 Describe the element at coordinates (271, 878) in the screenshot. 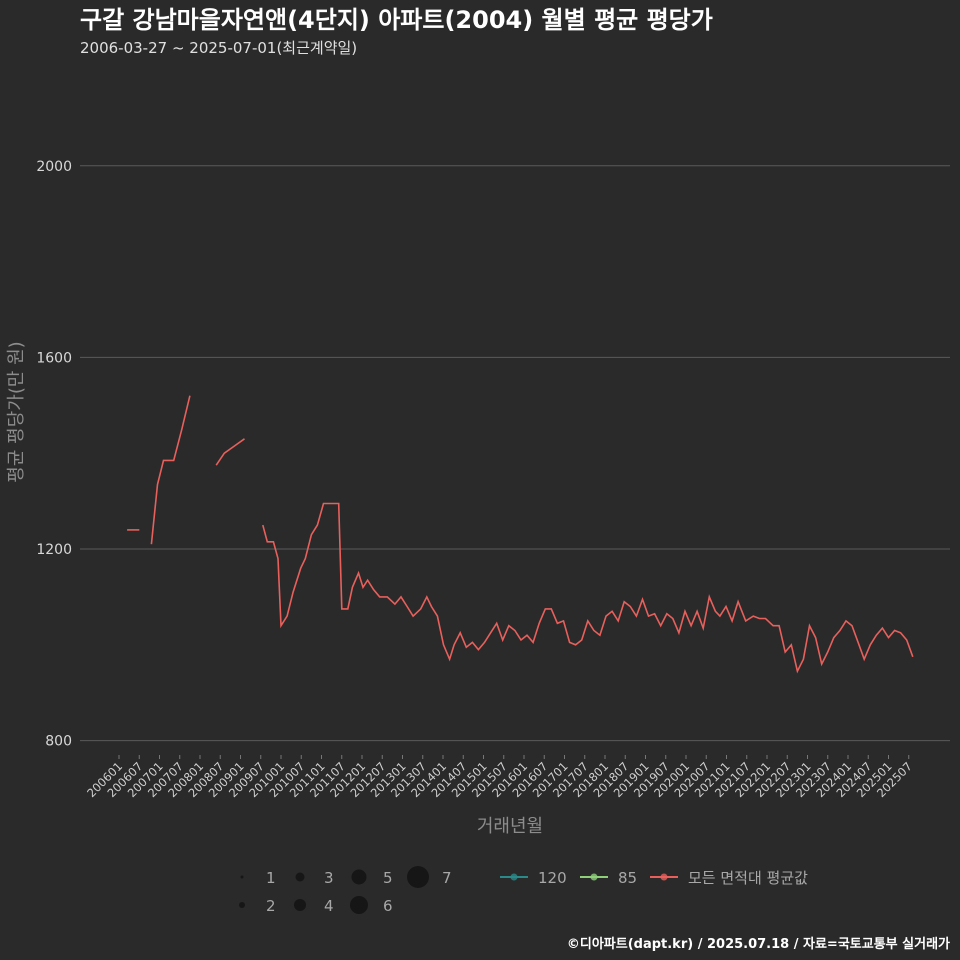

I see `size-legend-label: 1` at that location.